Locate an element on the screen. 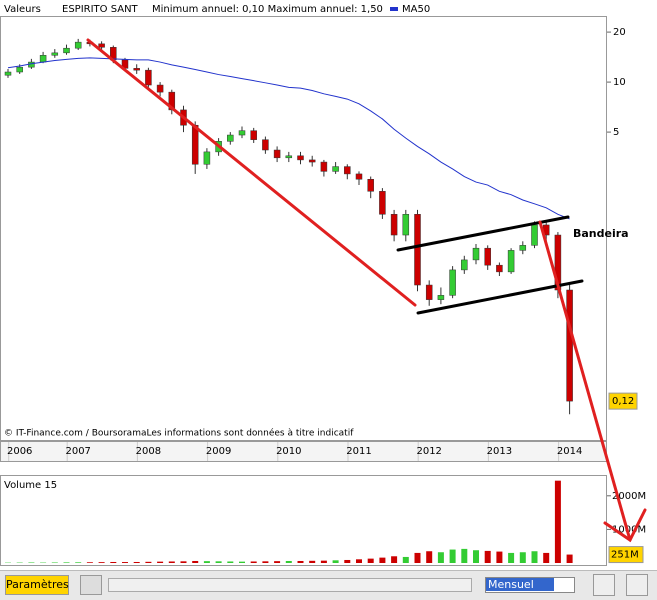 The height and width of the screenshot is (600, 657). last-value-label: 251M is located at coordinates (625, 555).